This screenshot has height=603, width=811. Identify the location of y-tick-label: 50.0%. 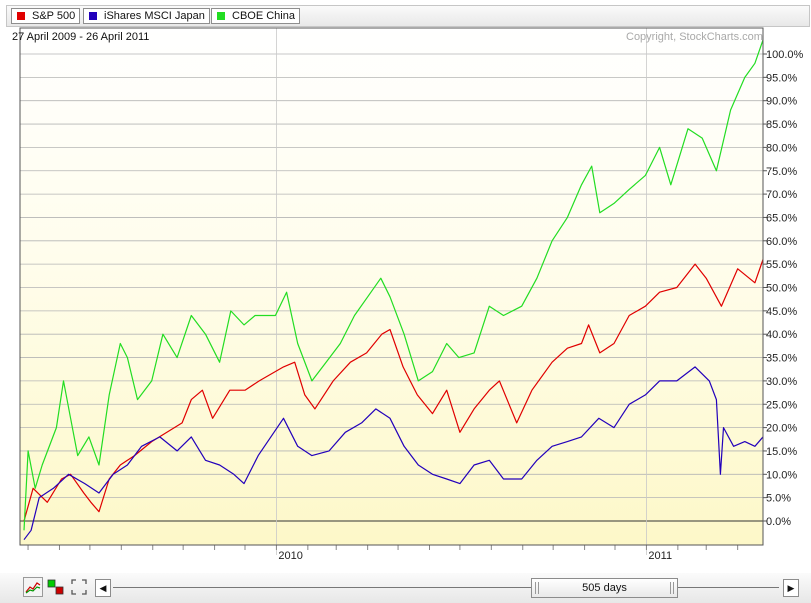
(781, 289).